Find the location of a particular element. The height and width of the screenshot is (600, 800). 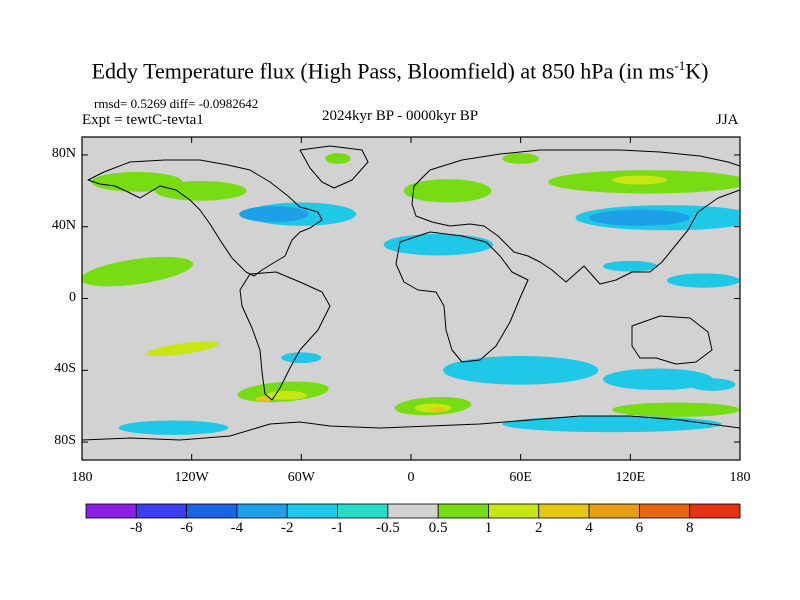

colorbar-label-3: -2 is located at coordinates (287, 528).